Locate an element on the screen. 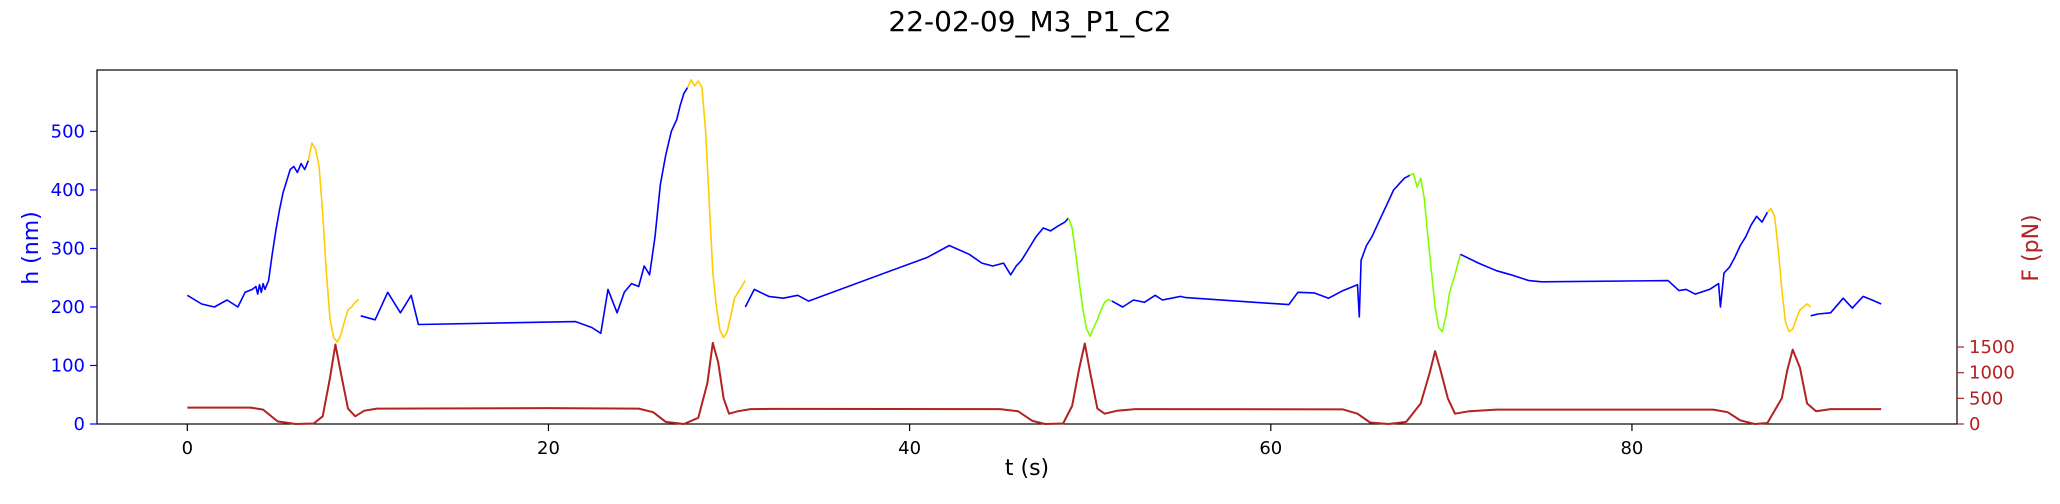 The height and width of the screenshot is (504, 2060). y-left-tick-label: 0 is located at coordinates (79, 424).